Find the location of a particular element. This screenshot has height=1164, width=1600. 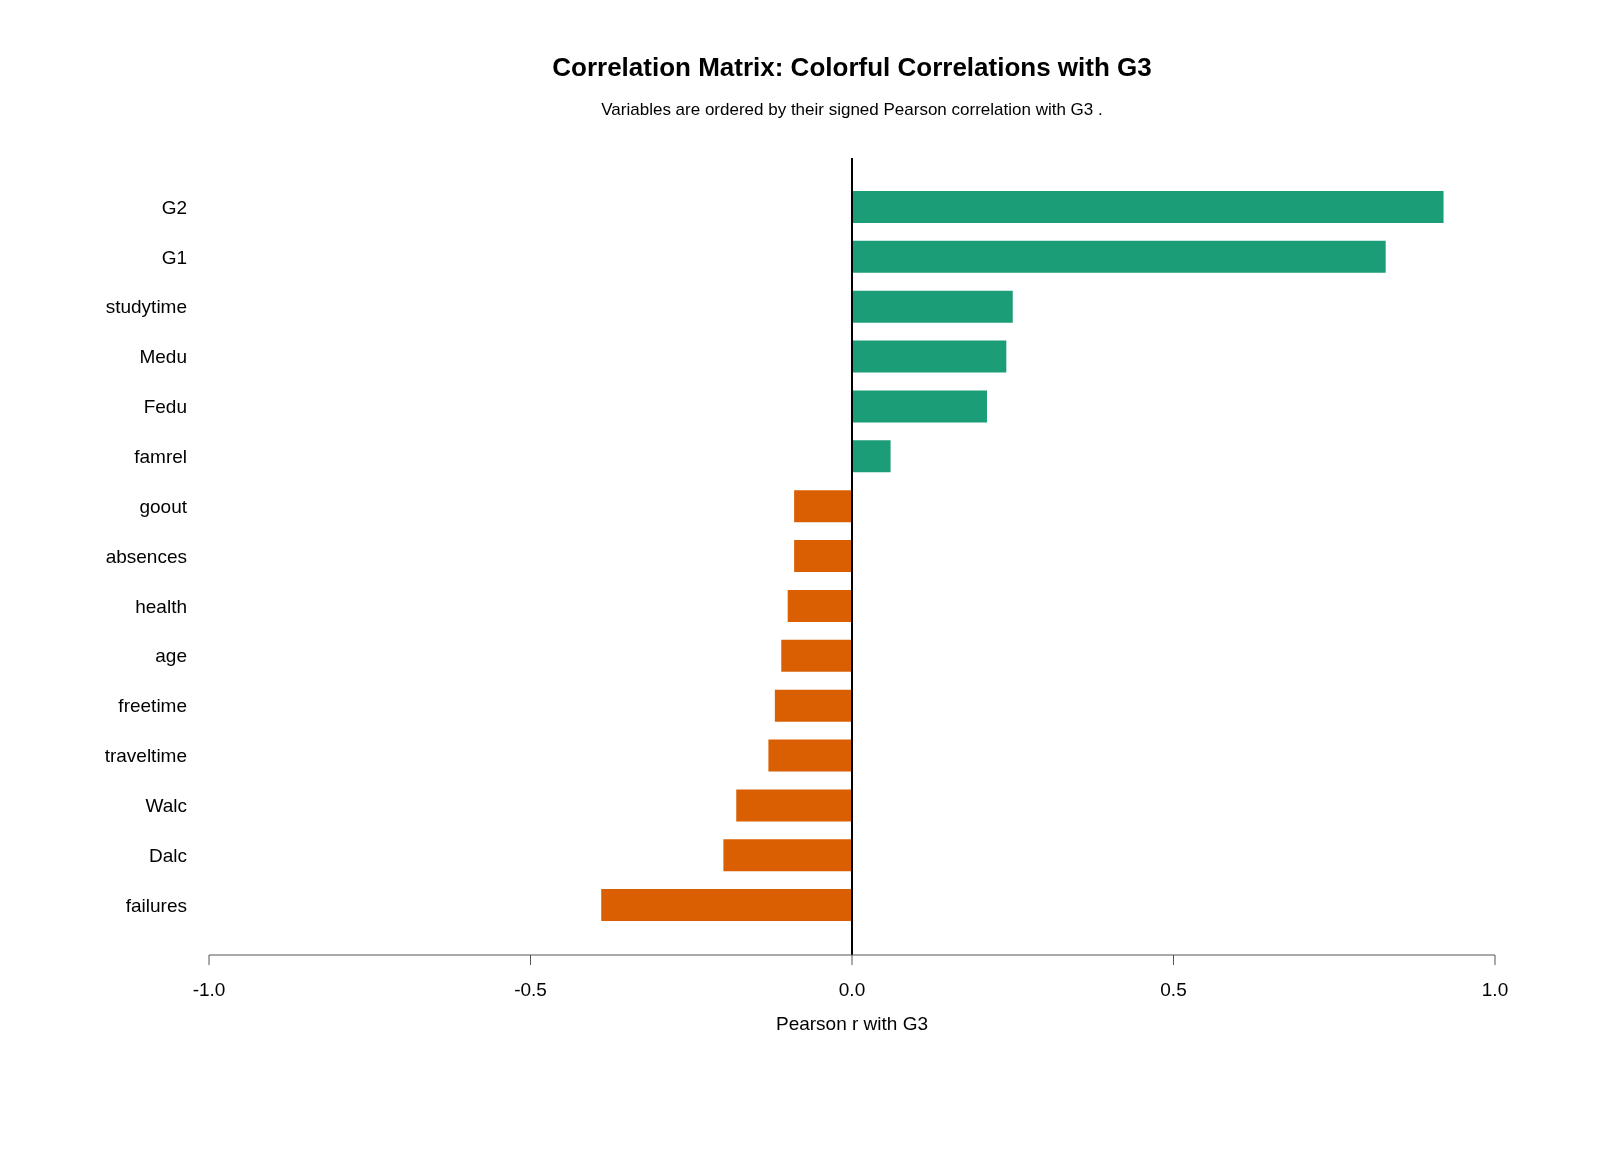

x-tick-label: 0.0 is located at coordinates (852, 990).